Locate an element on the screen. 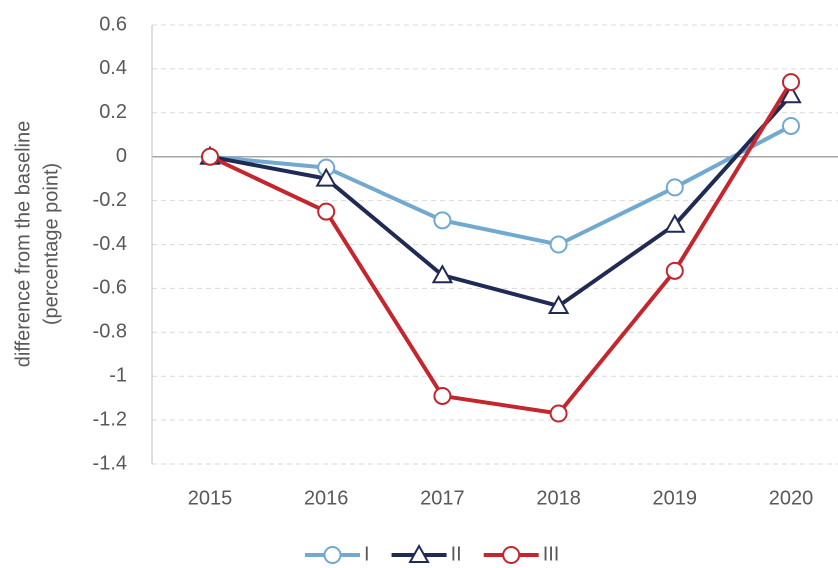 This screenshot has height=568, width=838. x-tick-label: 2015 is located at coordinates (210, 498).